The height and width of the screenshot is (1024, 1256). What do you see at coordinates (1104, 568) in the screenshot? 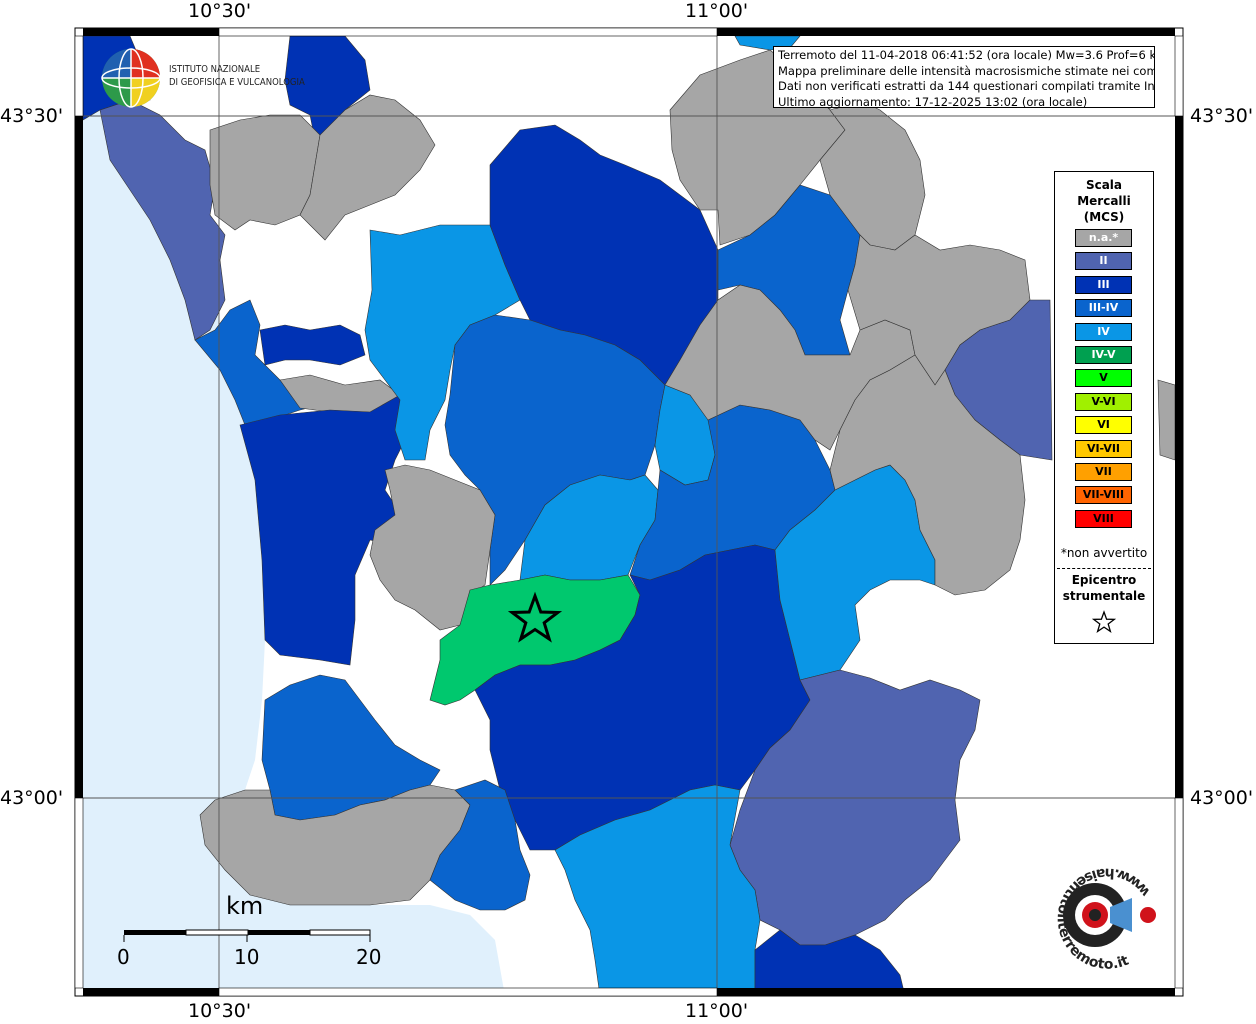
I see `legend-divider` at bounding box center [1104, 568].